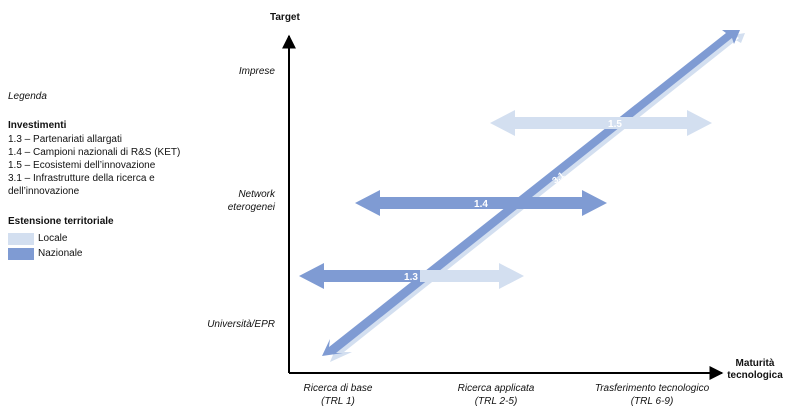 The width and height of the screenshot is (785, 412). What do you see at coordinates (615, 124) in the screenshot?
I see `label-1-5: 1.5` at bounding box center [615, 124].